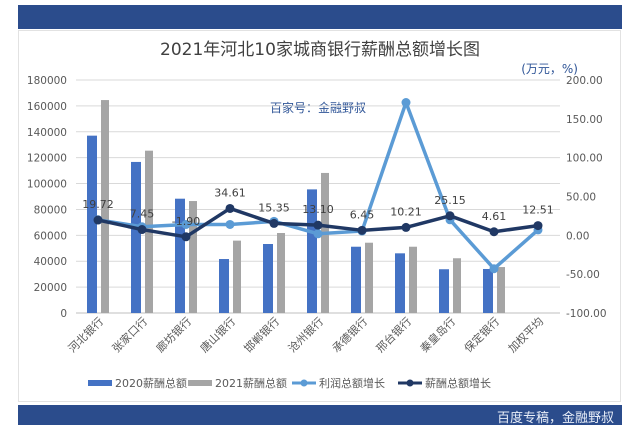 This screenshot has height=429, width=640. What do you see at coordinates (47, 159) in the screenshot?
I see `left-axis-tick: 120000` at bounding box center [47, 159].